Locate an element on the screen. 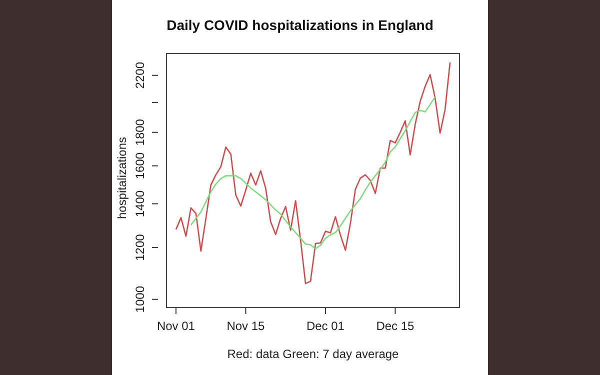 The width and height of the screenshot is (600, 375). y-tick-label: 1000 is located at coordinates (140, 299).